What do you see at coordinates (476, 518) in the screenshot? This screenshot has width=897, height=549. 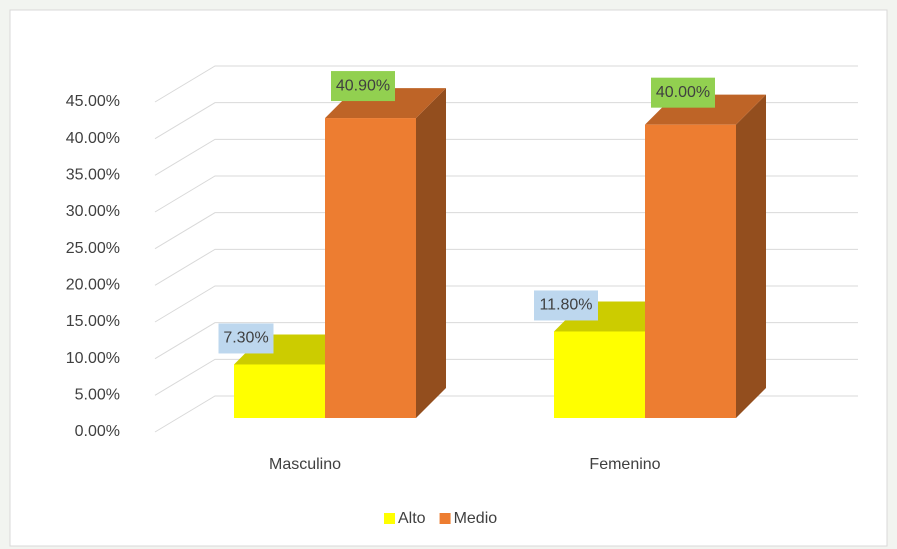 I see `legend-label: Medio` at bounding box center [476, 518].